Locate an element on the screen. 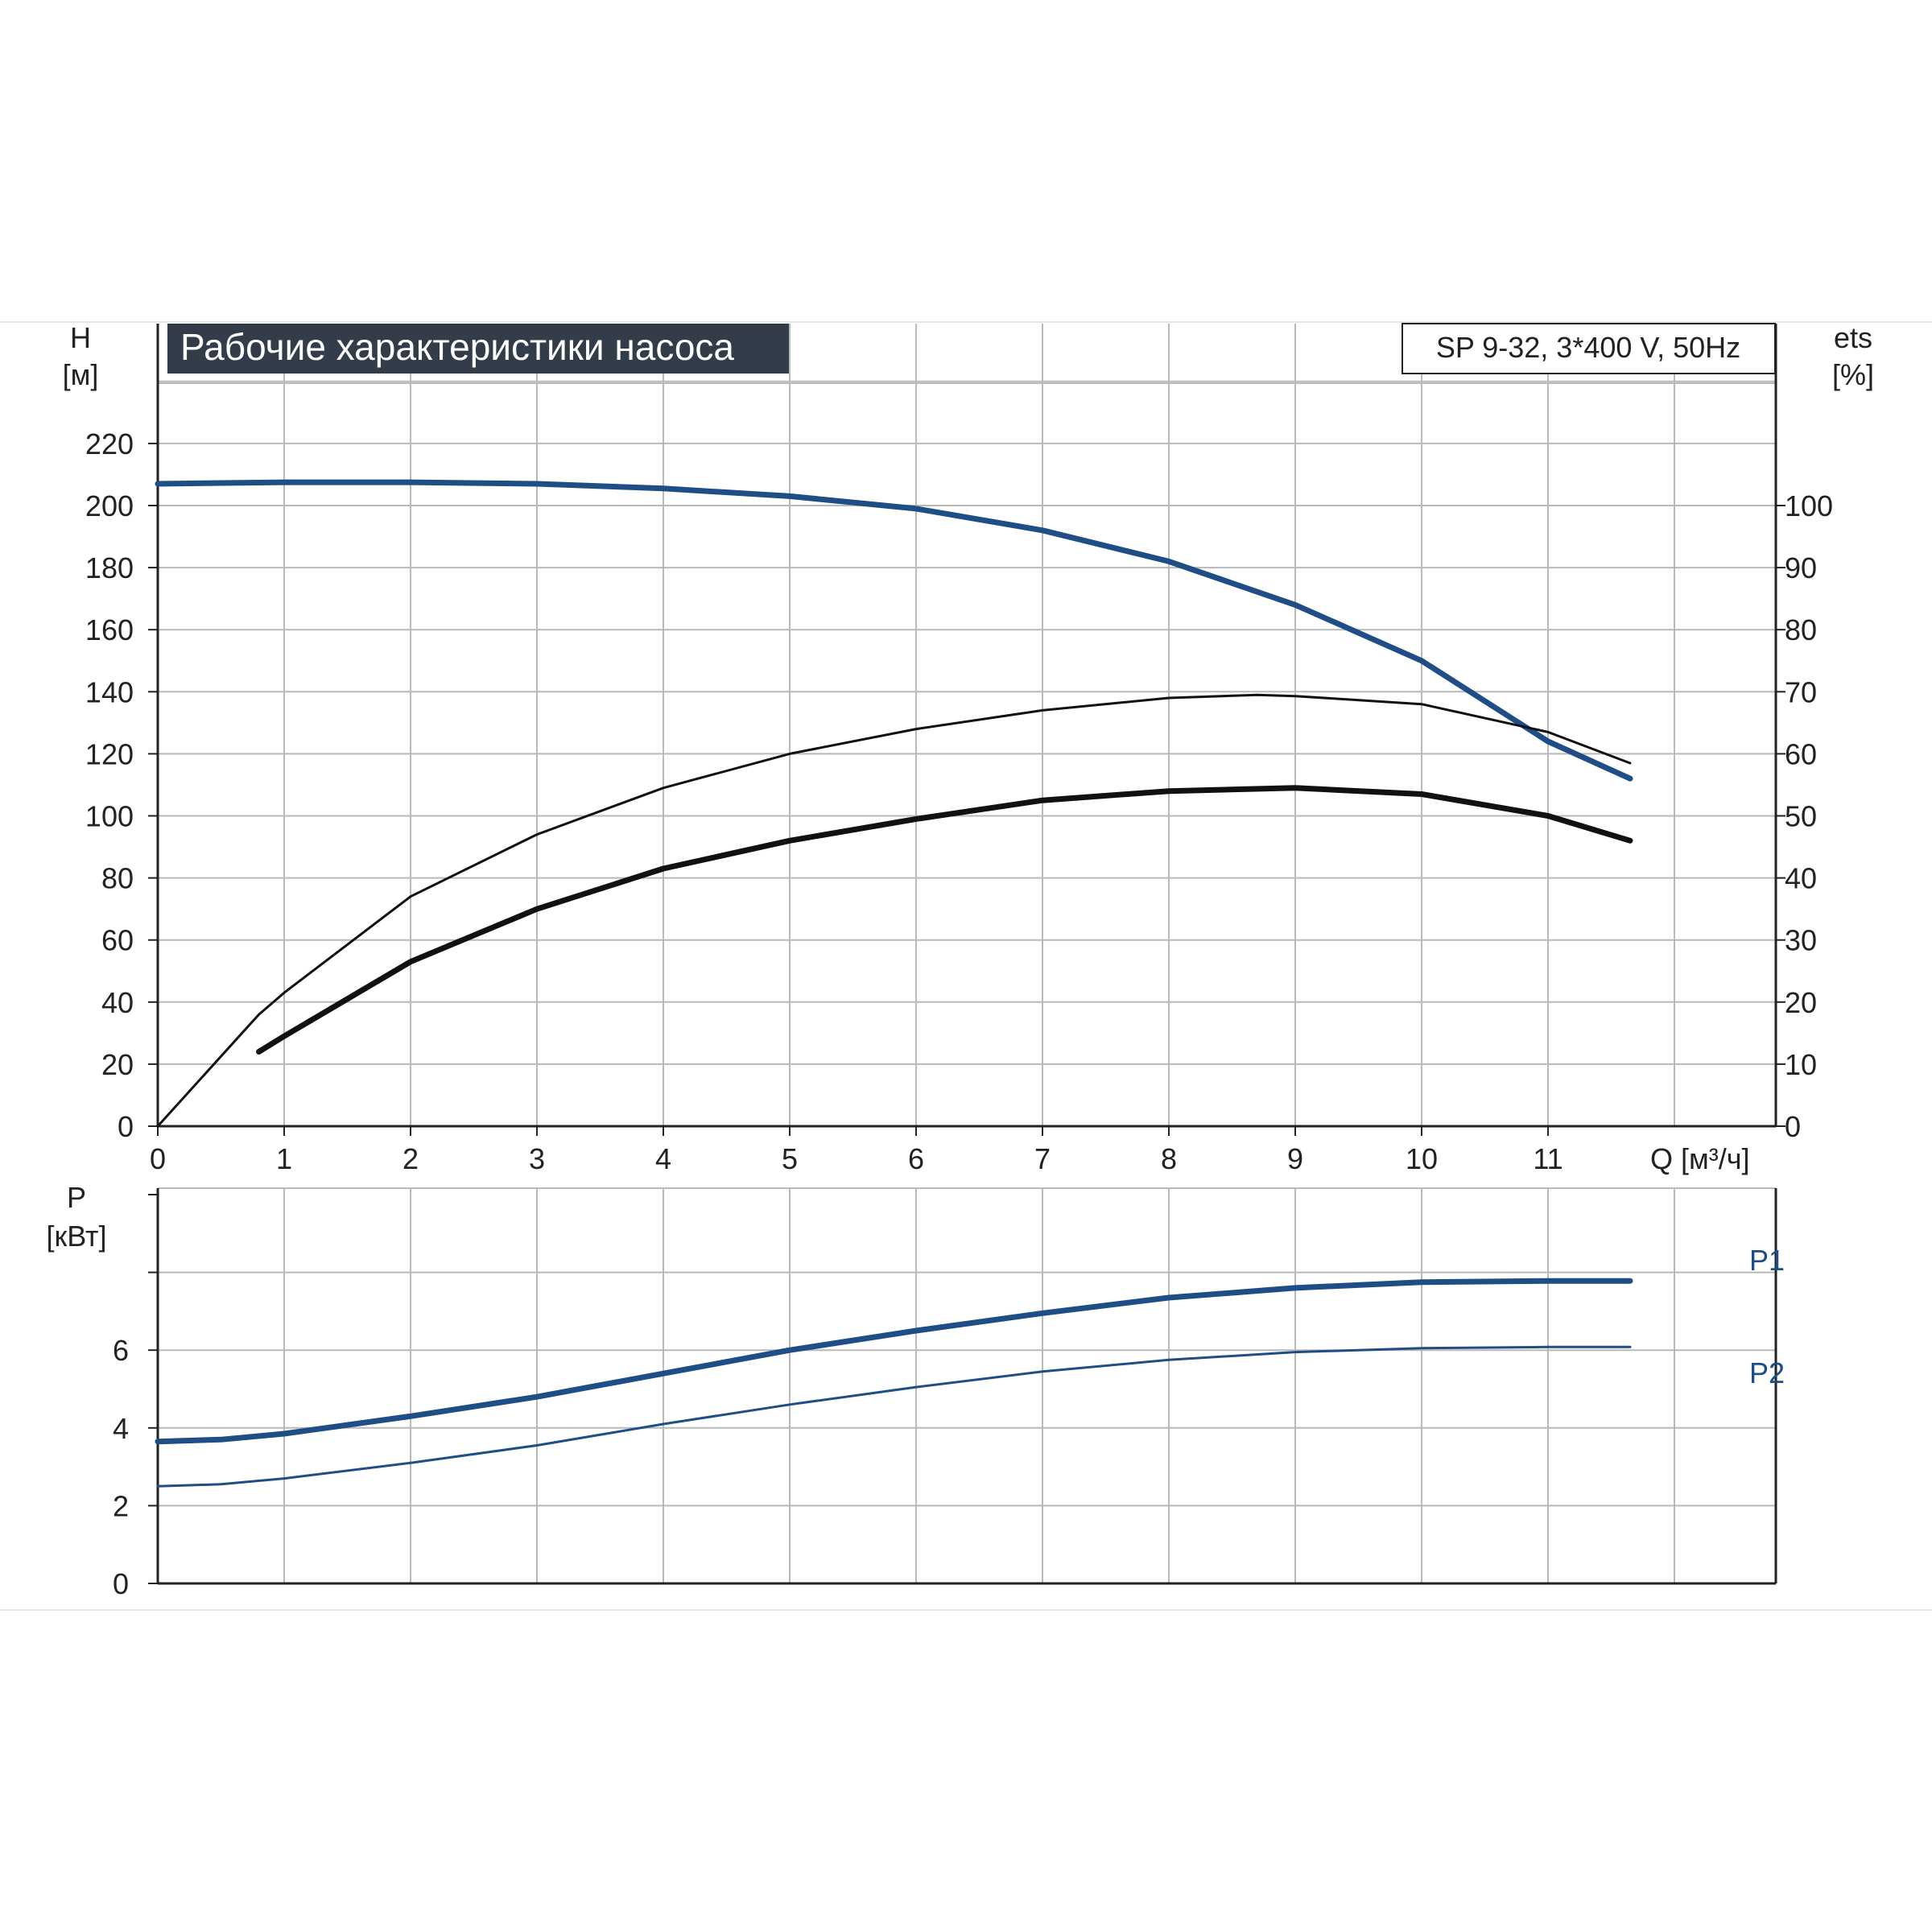 This screenshot has height=1932, width=1932. model-label-box is located at coordinates (1589, 348).